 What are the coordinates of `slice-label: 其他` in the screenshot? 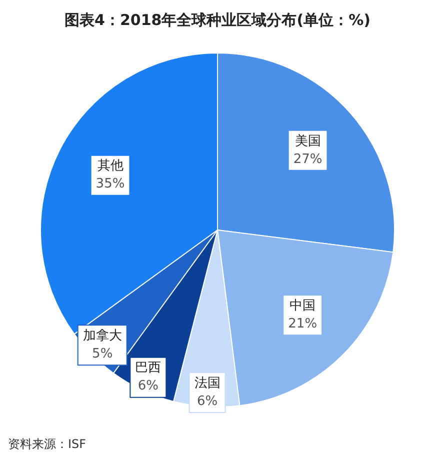 It's located at (110, 166).